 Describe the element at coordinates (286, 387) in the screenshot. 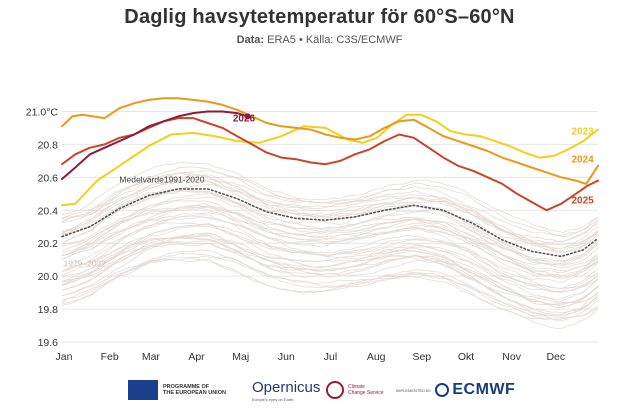

I see `copernicus-wordmark: Opernicus` at that location.